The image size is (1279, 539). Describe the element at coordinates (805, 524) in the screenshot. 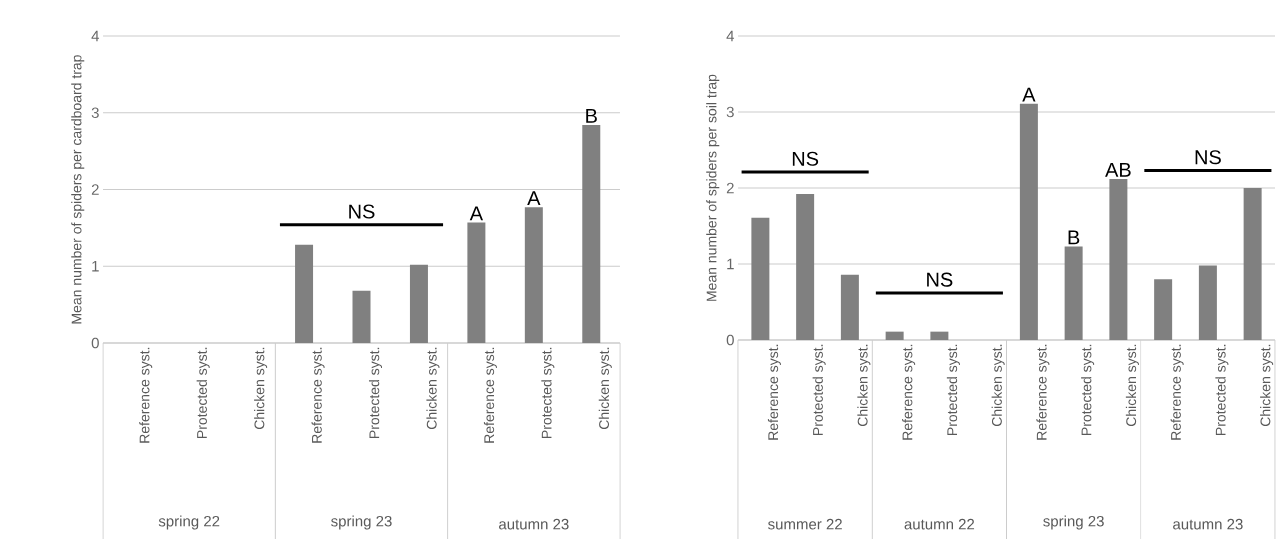

I see `text: summer 22` at that location.